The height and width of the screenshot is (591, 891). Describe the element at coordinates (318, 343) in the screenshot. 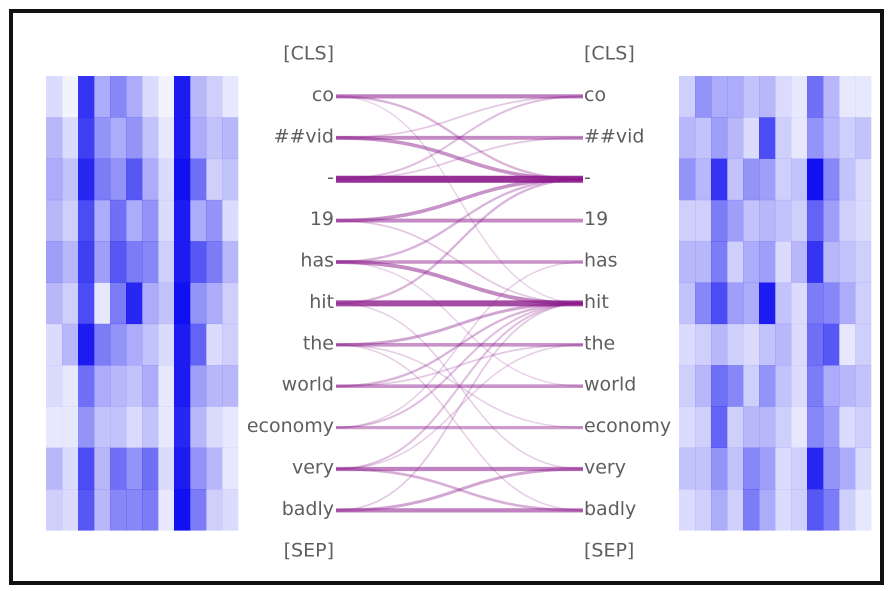

I see `left-token-7: the` at that location.